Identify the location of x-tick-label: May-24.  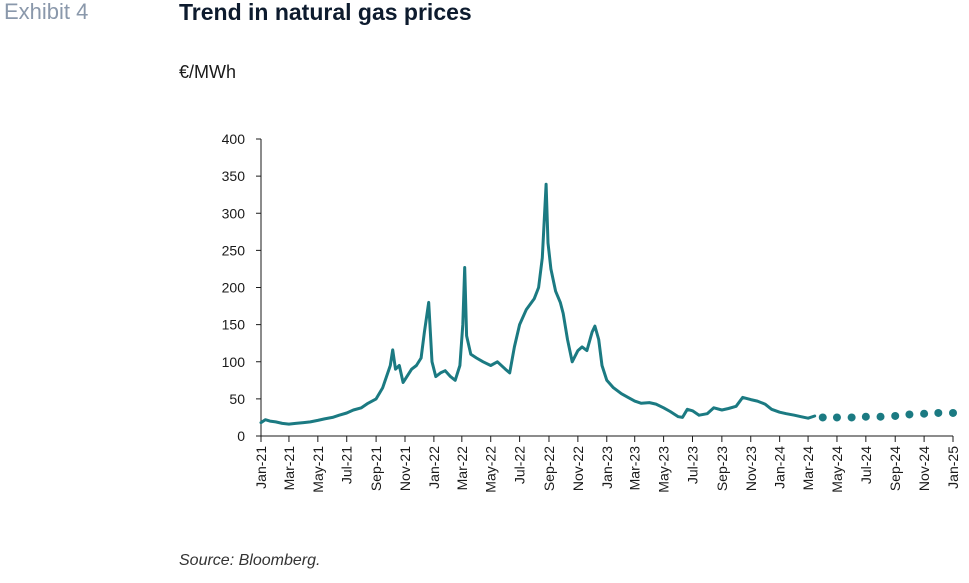
(837, 469).